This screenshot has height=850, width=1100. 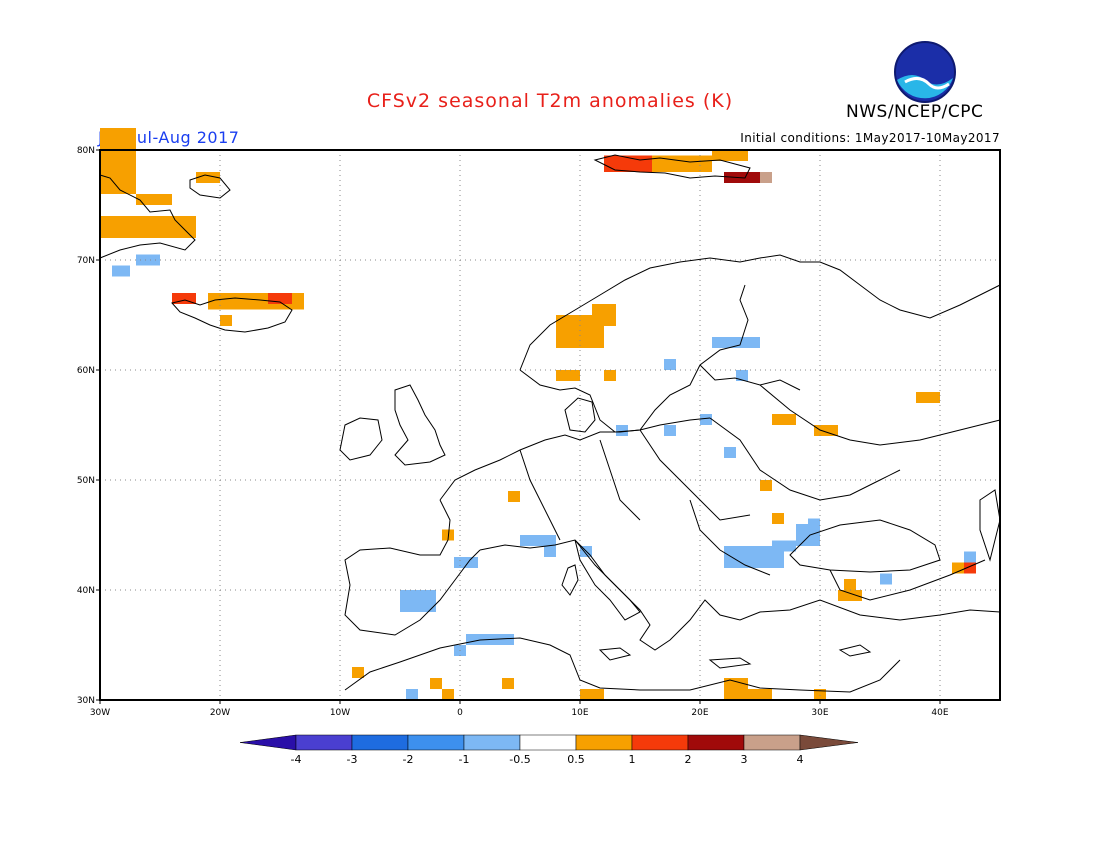 What do you see at coordinates (925, 72) in the screenshot?
I see `noaa-logo` at bounding box center [925, 72].